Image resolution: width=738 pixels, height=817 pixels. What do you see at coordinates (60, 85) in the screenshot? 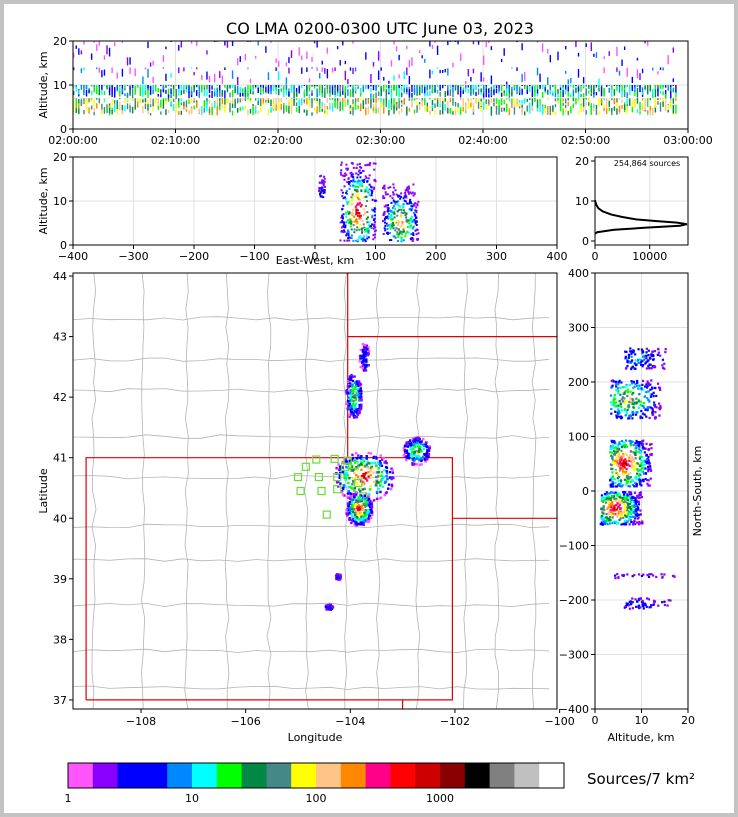
I see `time-height-y-tick-label: 10` at bounding box center [60, 85].